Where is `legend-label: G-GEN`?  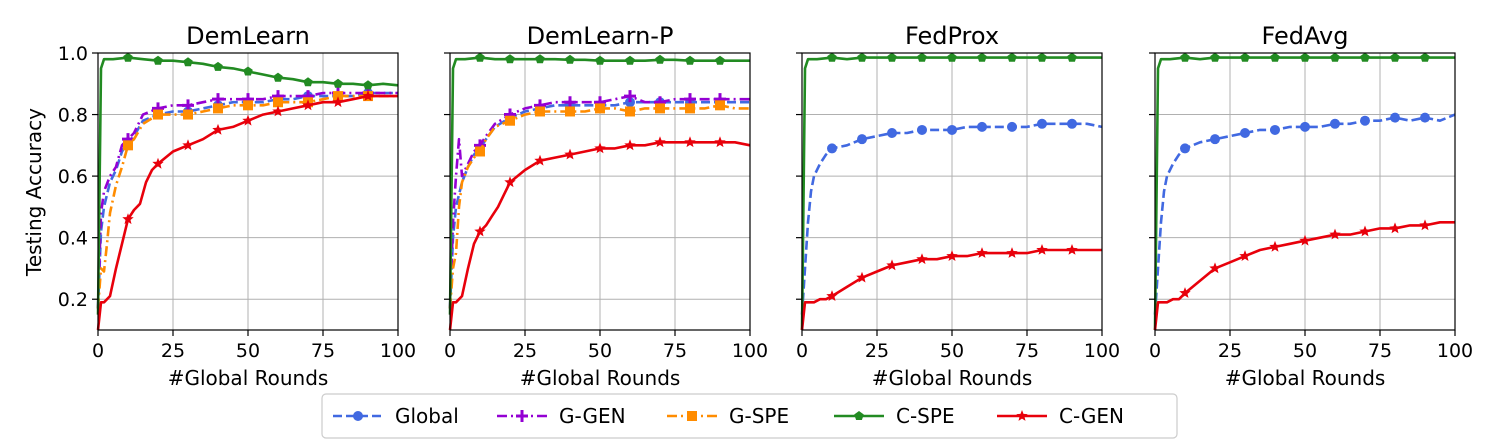 legend-label: G-GEN is located at coordinates (592, 416).